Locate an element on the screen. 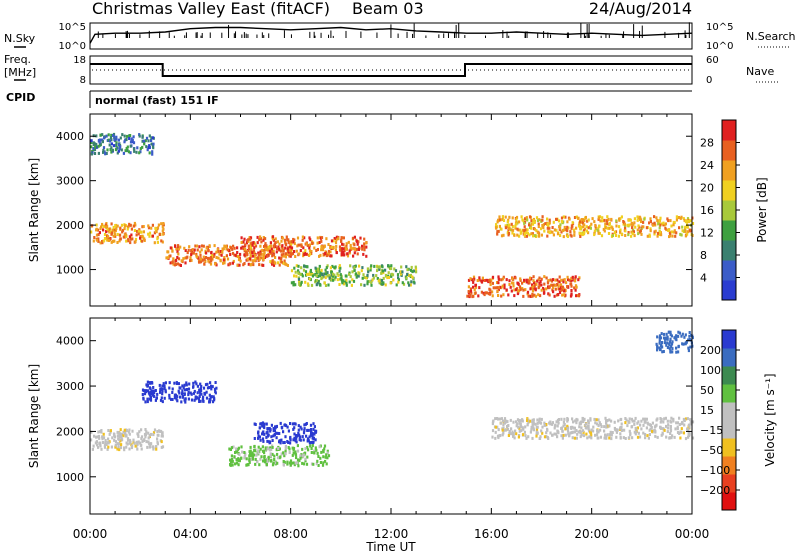 The image size is (800, 558). nsky-label: N.Sky is located at coordinates (20, 38).